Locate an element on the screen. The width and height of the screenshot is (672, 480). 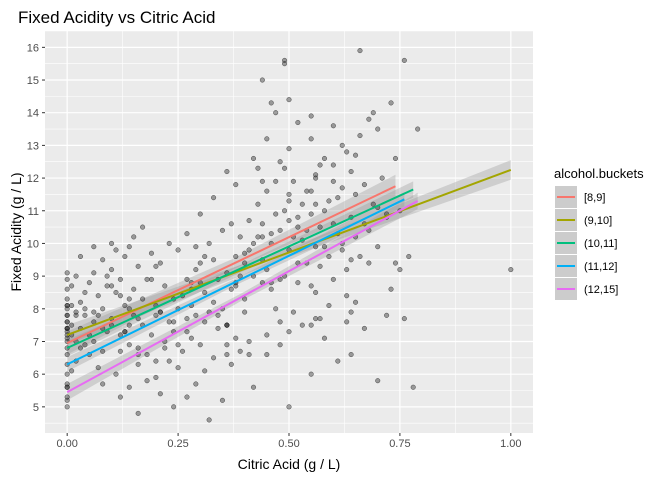
y-tick-label: 11 is located at coordinates (33, 212).